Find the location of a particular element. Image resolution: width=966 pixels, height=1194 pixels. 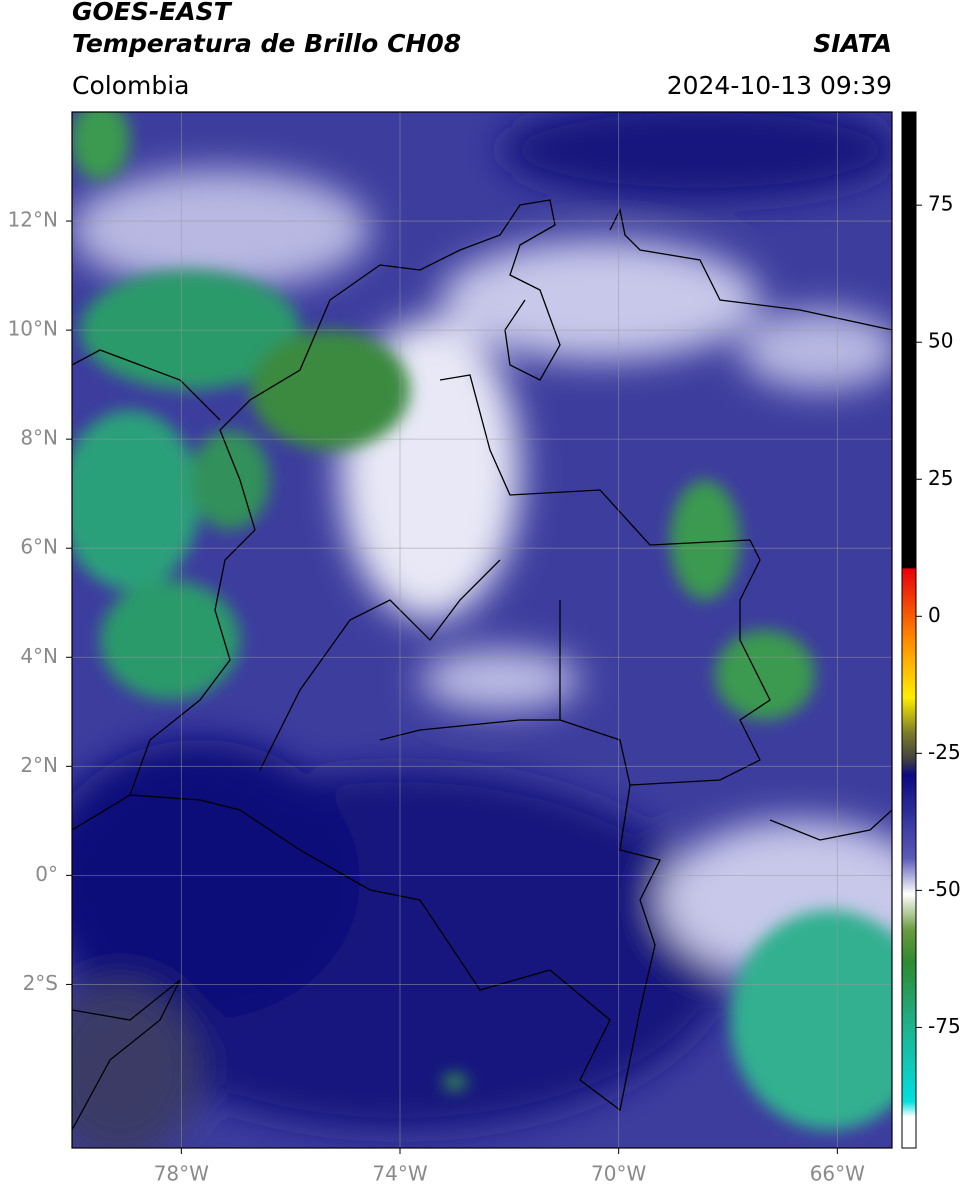

x-tick-label: 66°W is located at coordinates (837, 1174).